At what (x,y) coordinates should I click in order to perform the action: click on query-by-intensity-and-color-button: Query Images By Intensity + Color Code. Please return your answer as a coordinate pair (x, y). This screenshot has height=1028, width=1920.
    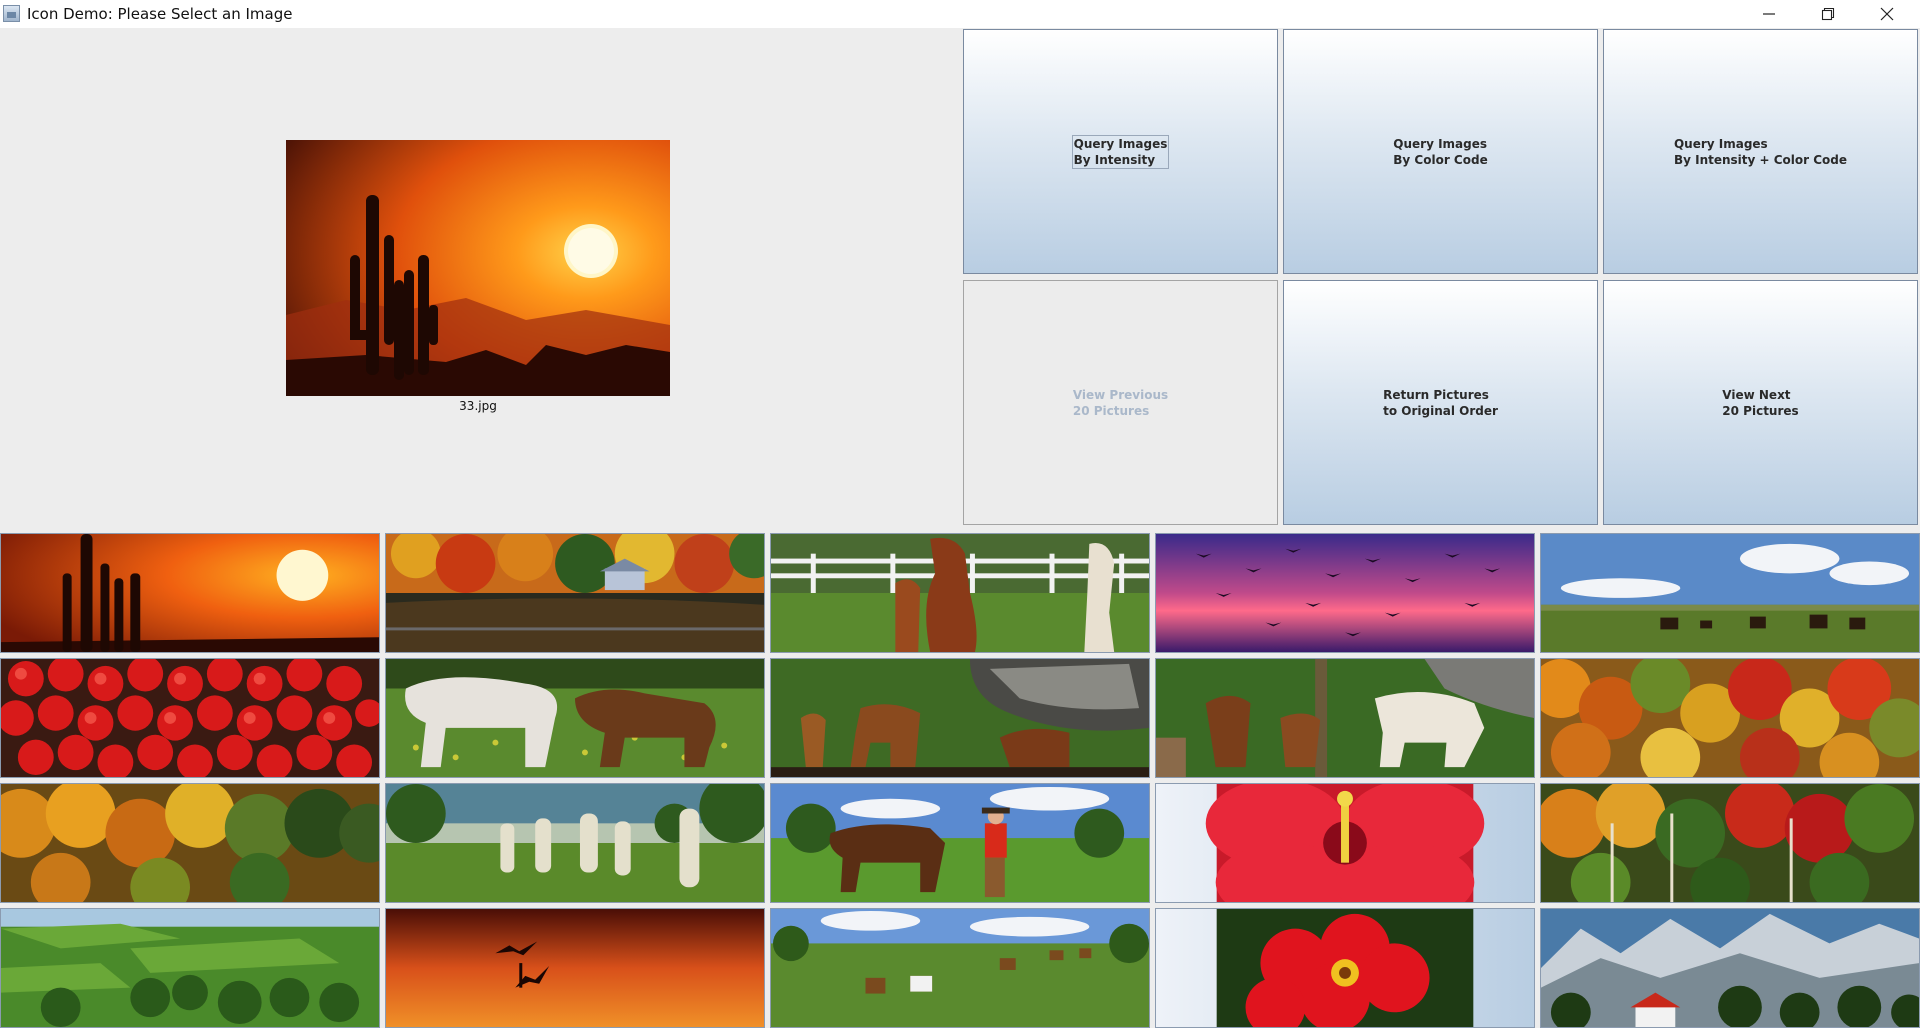
    Looking at the image, I should click on (1760, 151).